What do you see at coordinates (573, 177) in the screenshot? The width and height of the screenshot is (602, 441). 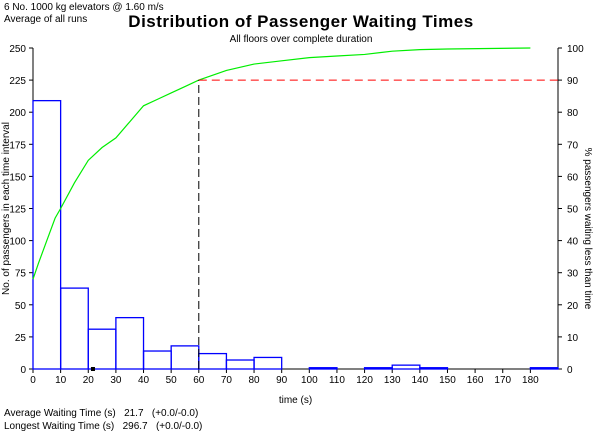 I see `y2-tick-label: 60` at bounding box center [573, 177].